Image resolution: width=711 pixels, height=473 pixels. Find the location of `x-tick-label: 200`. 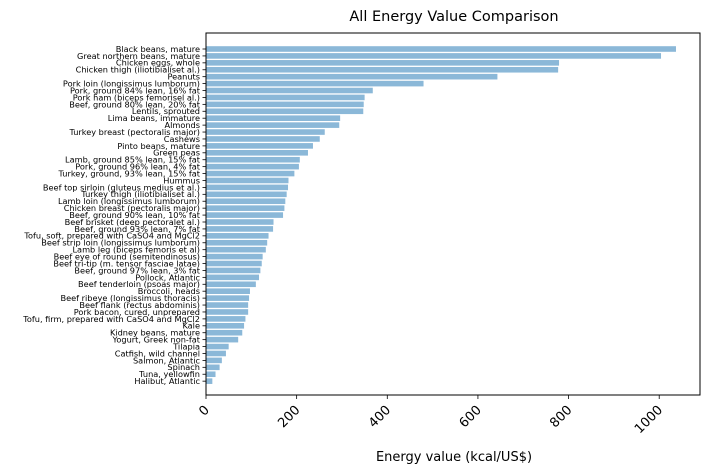

x-tick-label: 200 is located at coordinates (289, 417).